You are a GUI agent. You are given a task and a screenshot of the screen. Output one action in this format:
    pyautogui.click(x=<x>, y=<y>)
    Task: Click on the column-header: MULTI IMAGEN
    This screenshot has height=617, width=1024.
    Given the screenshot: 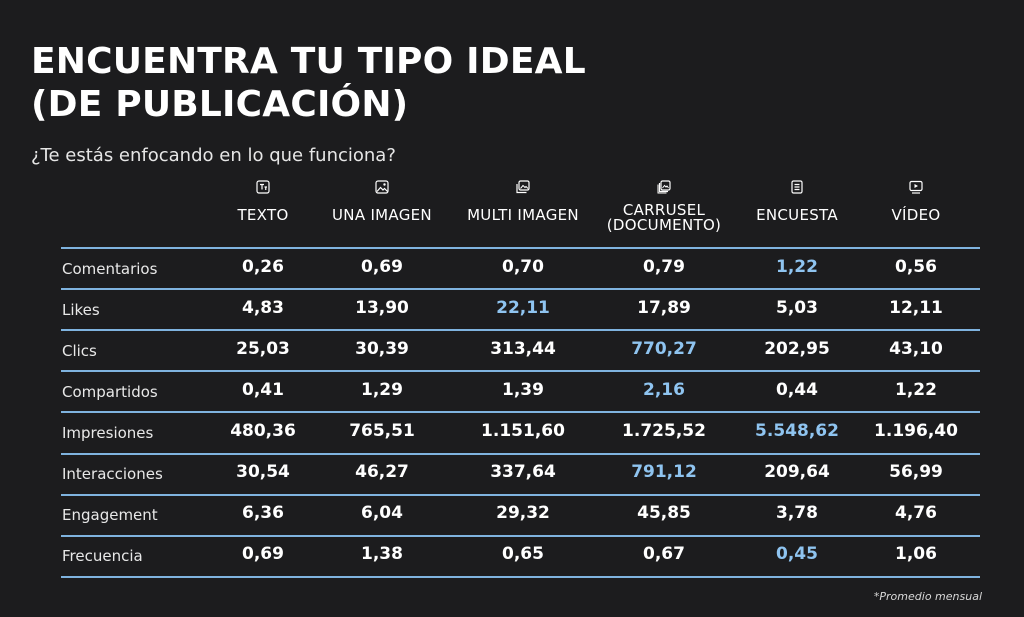 What is the action you would take?
    pyautogui.click(x=523, y=201)
    